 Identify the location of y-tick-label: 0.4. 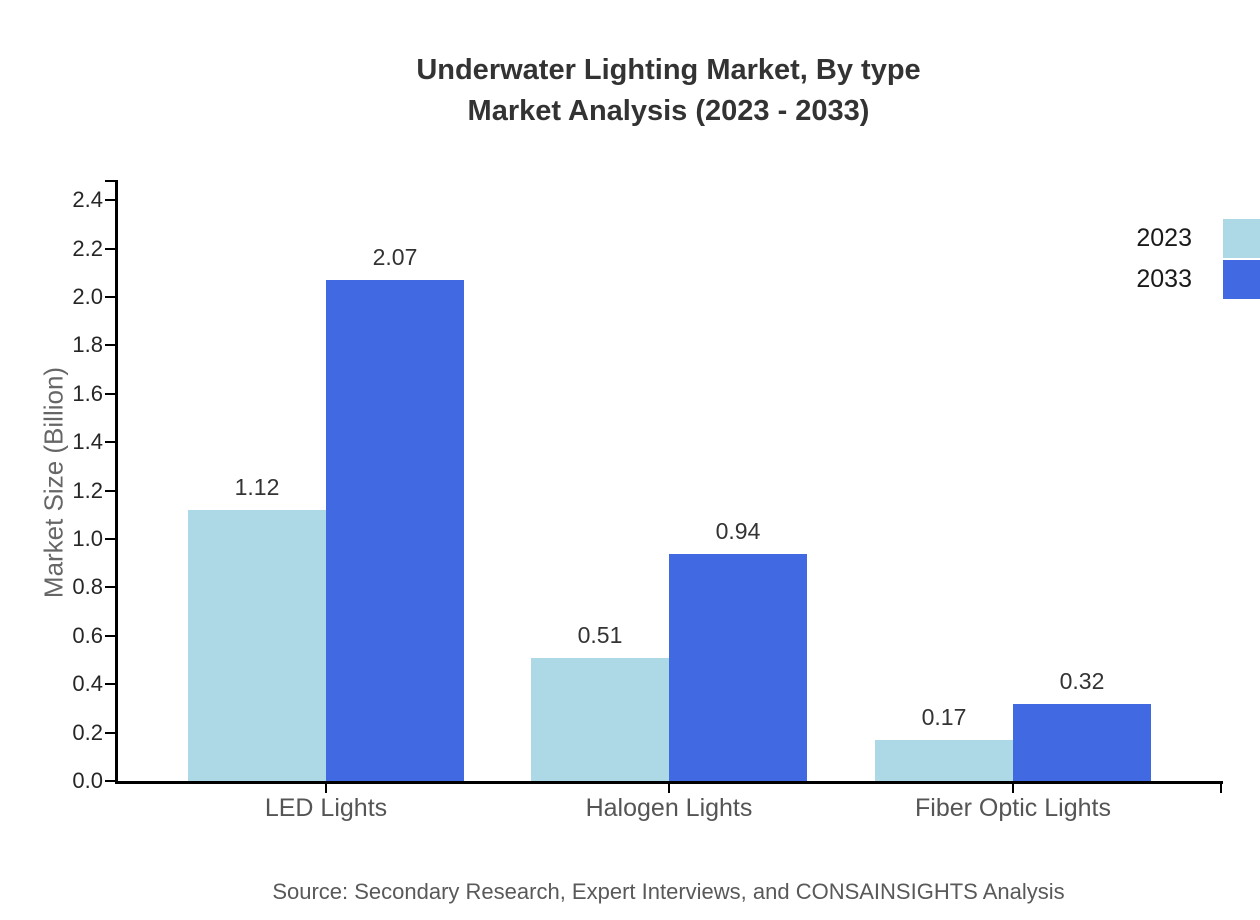
(87, 684).